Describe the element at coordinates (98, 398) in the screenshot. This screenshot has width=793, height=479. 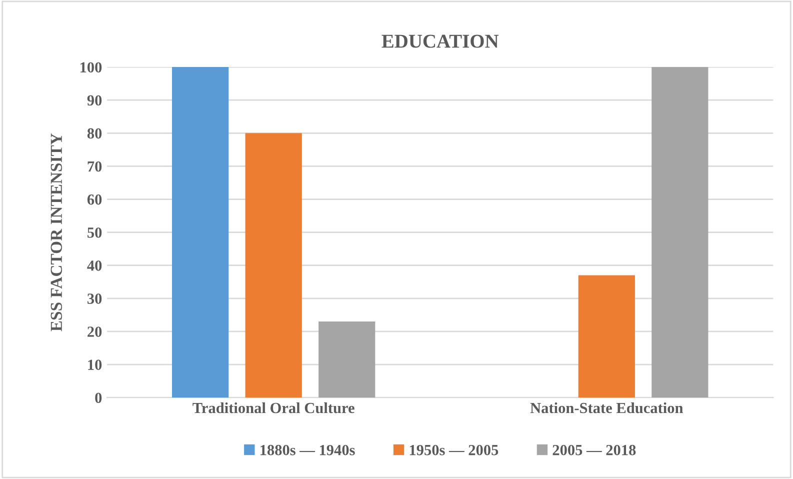
I see `y-tick-label: 0` at that location.